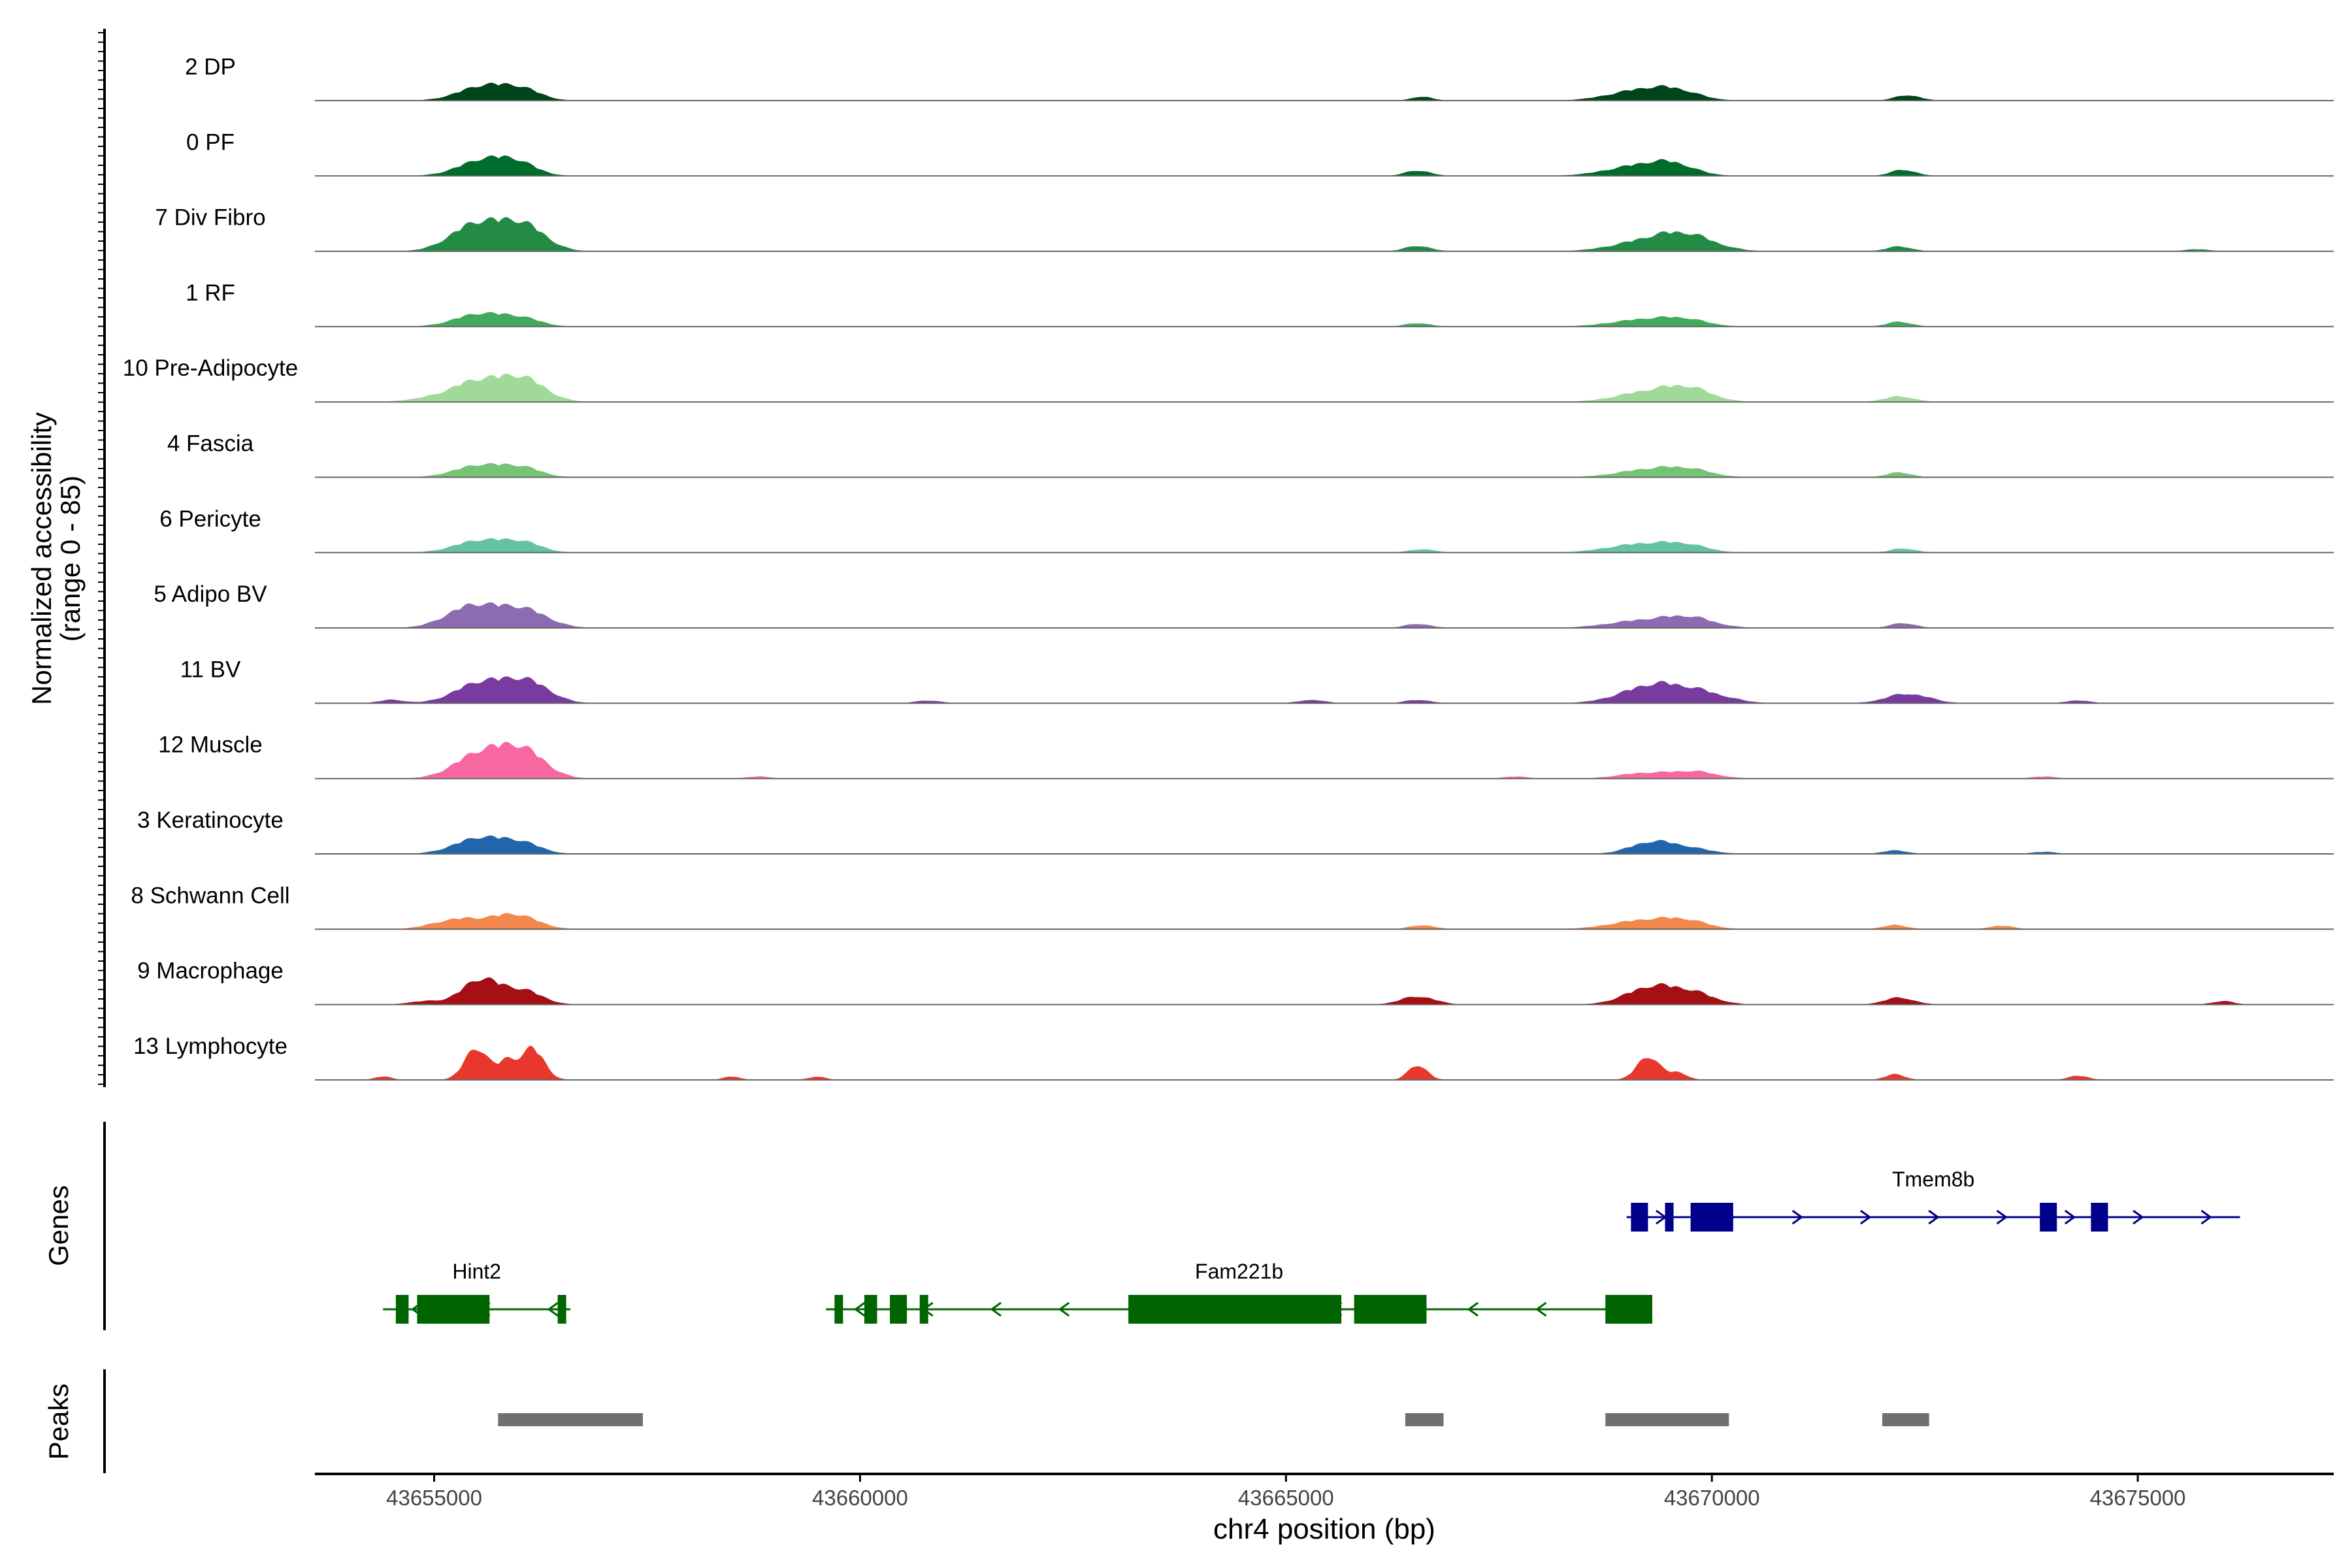  I want to click on track-10: 12 Muscle, so click(1246, 755).